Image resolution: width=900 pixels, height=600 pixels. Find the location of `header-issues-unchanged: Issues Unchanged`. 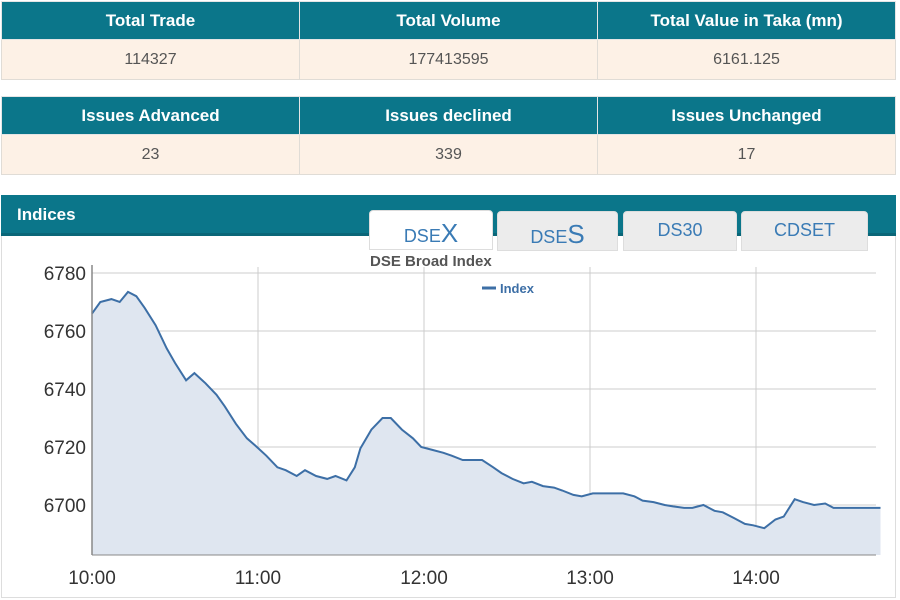

header-issues-unchanged: Issues Unchanged is located at coordinates (746, 115).